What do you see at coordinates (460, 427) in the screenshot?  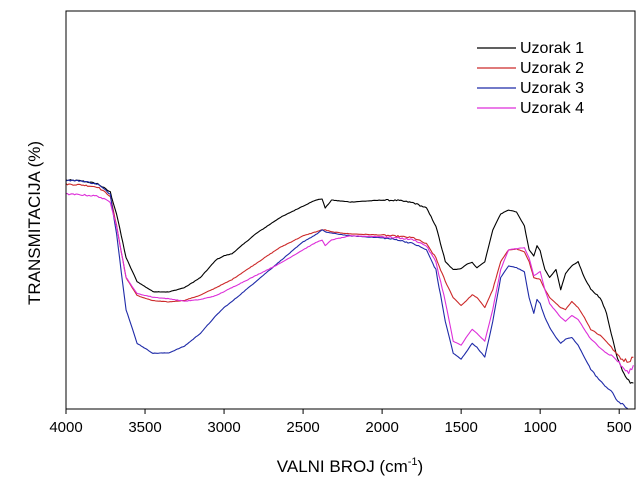 I see `x-tick-label: 1500` at bounding box center [460, 427].